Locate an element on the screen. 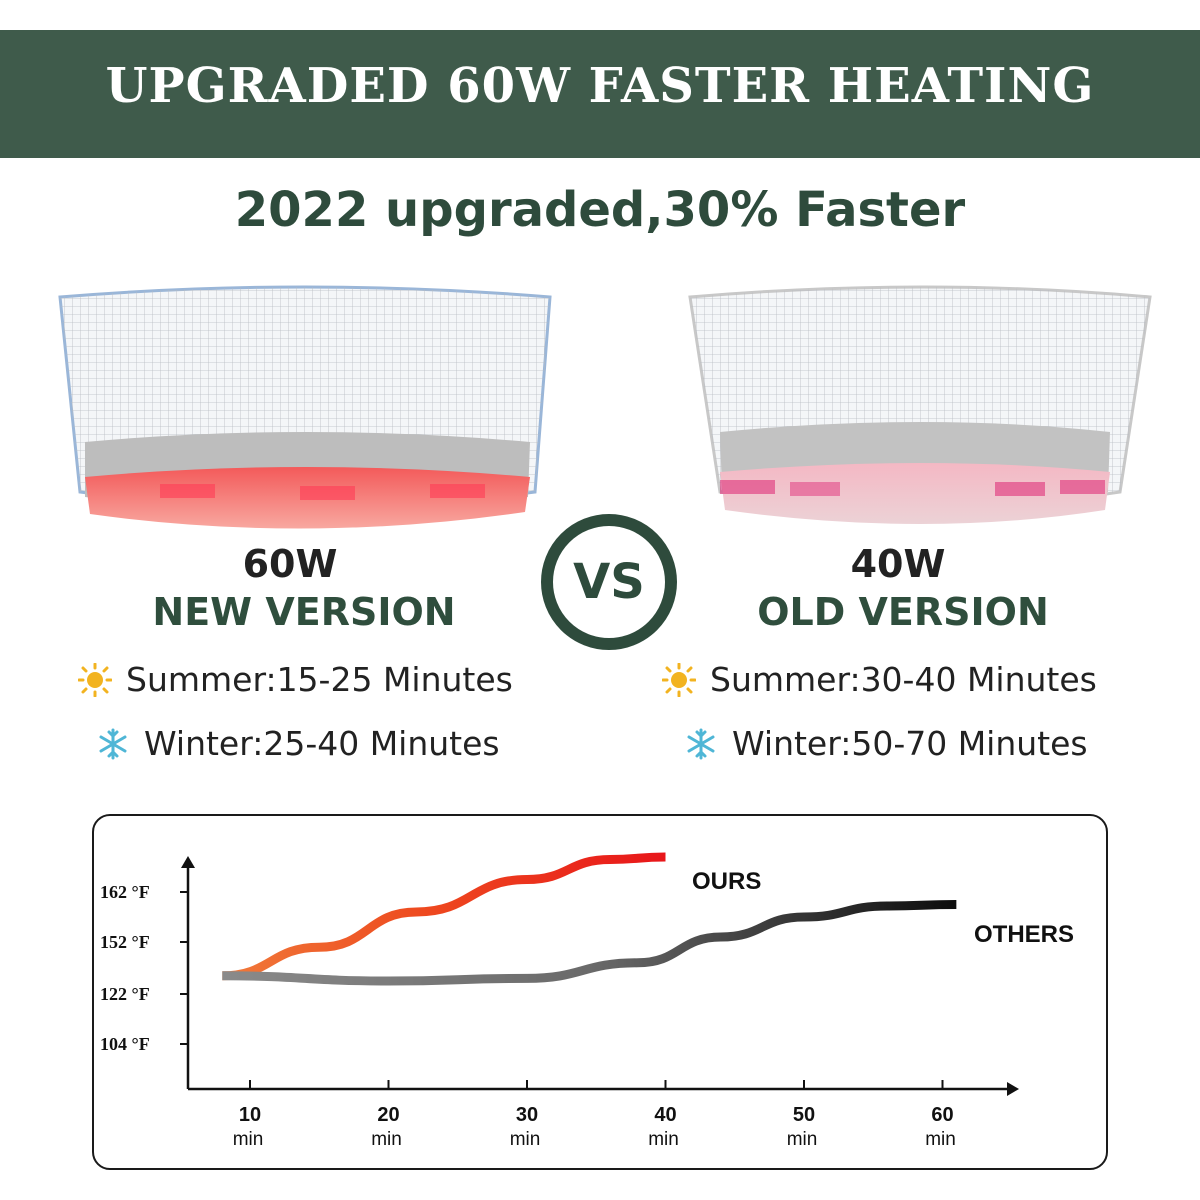 This screenshot has width=1200, height=1200. y-tick-label: 152 °F is located at coordinates (125, 942).